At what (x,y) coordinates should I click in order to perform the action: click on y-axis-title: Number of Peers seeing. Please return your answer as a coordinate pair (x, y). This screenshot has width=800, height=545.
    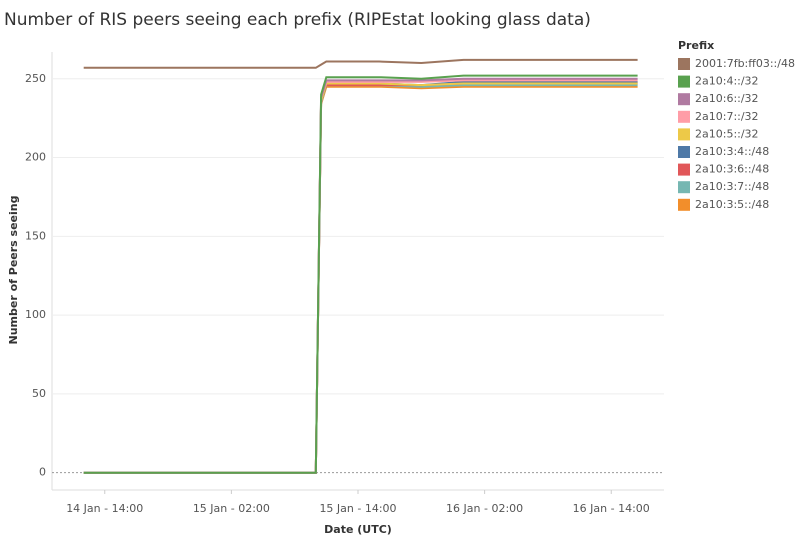
    Looking at the image, I should click on (13, 270).